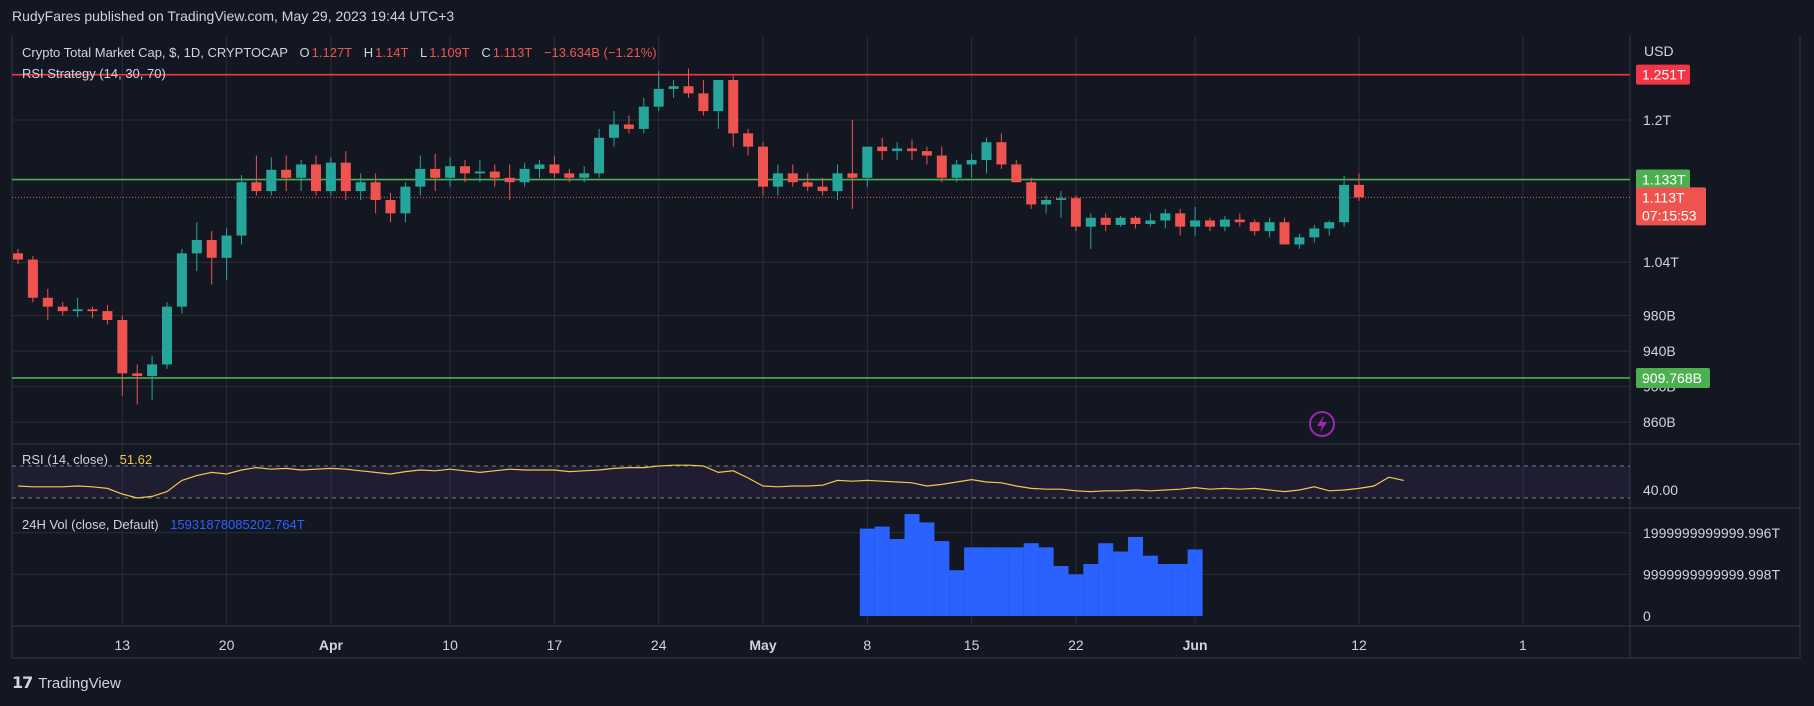 This screenshot has height=706, width=1814. I want to click on level-tag-bg, so click(1663, 179).